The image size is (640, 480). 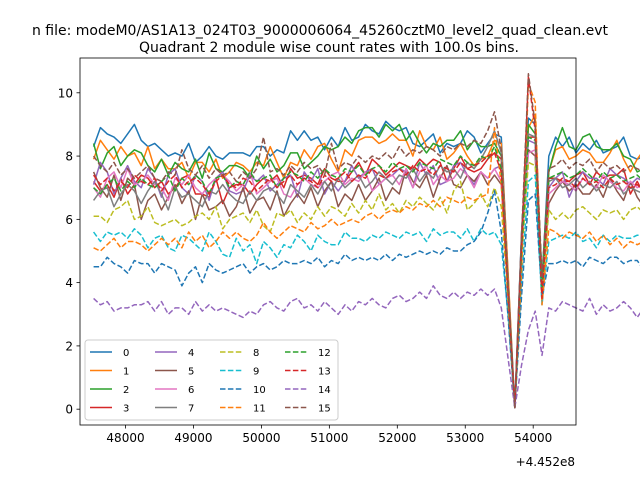 I want to click on y-tick-label: 8, so click(x=69, y=157).